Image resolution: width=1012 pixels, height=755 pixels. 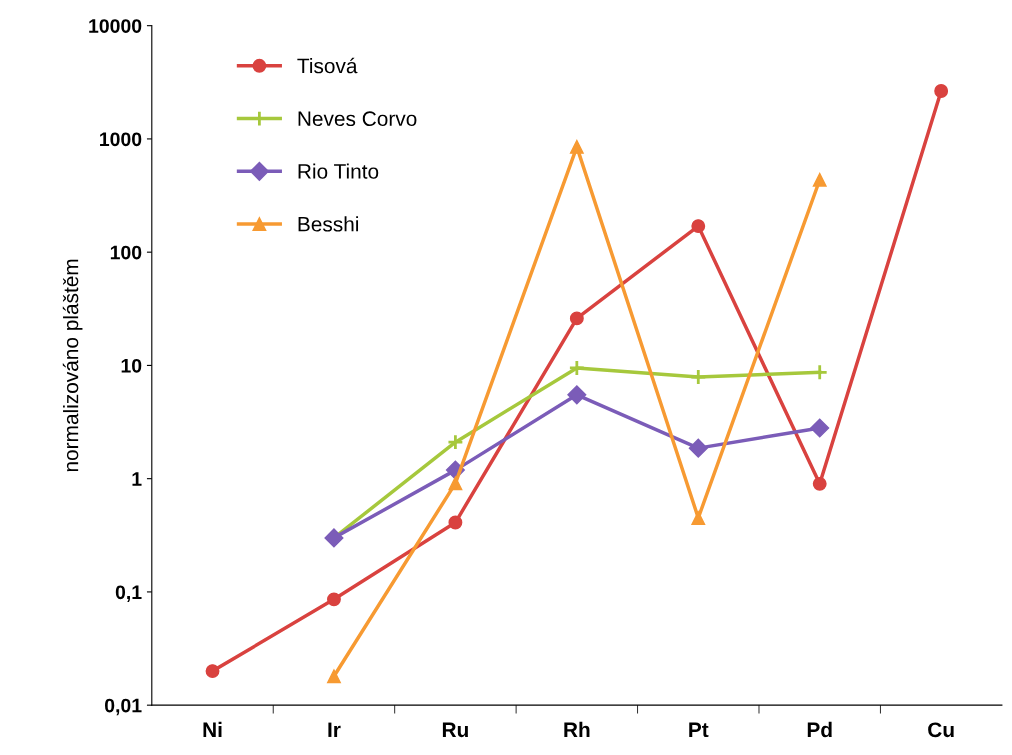 What do you see at coordinates (137, 479) in the screenshot?
I see `y-tick-label: 1` at bounding box center [137, 479].